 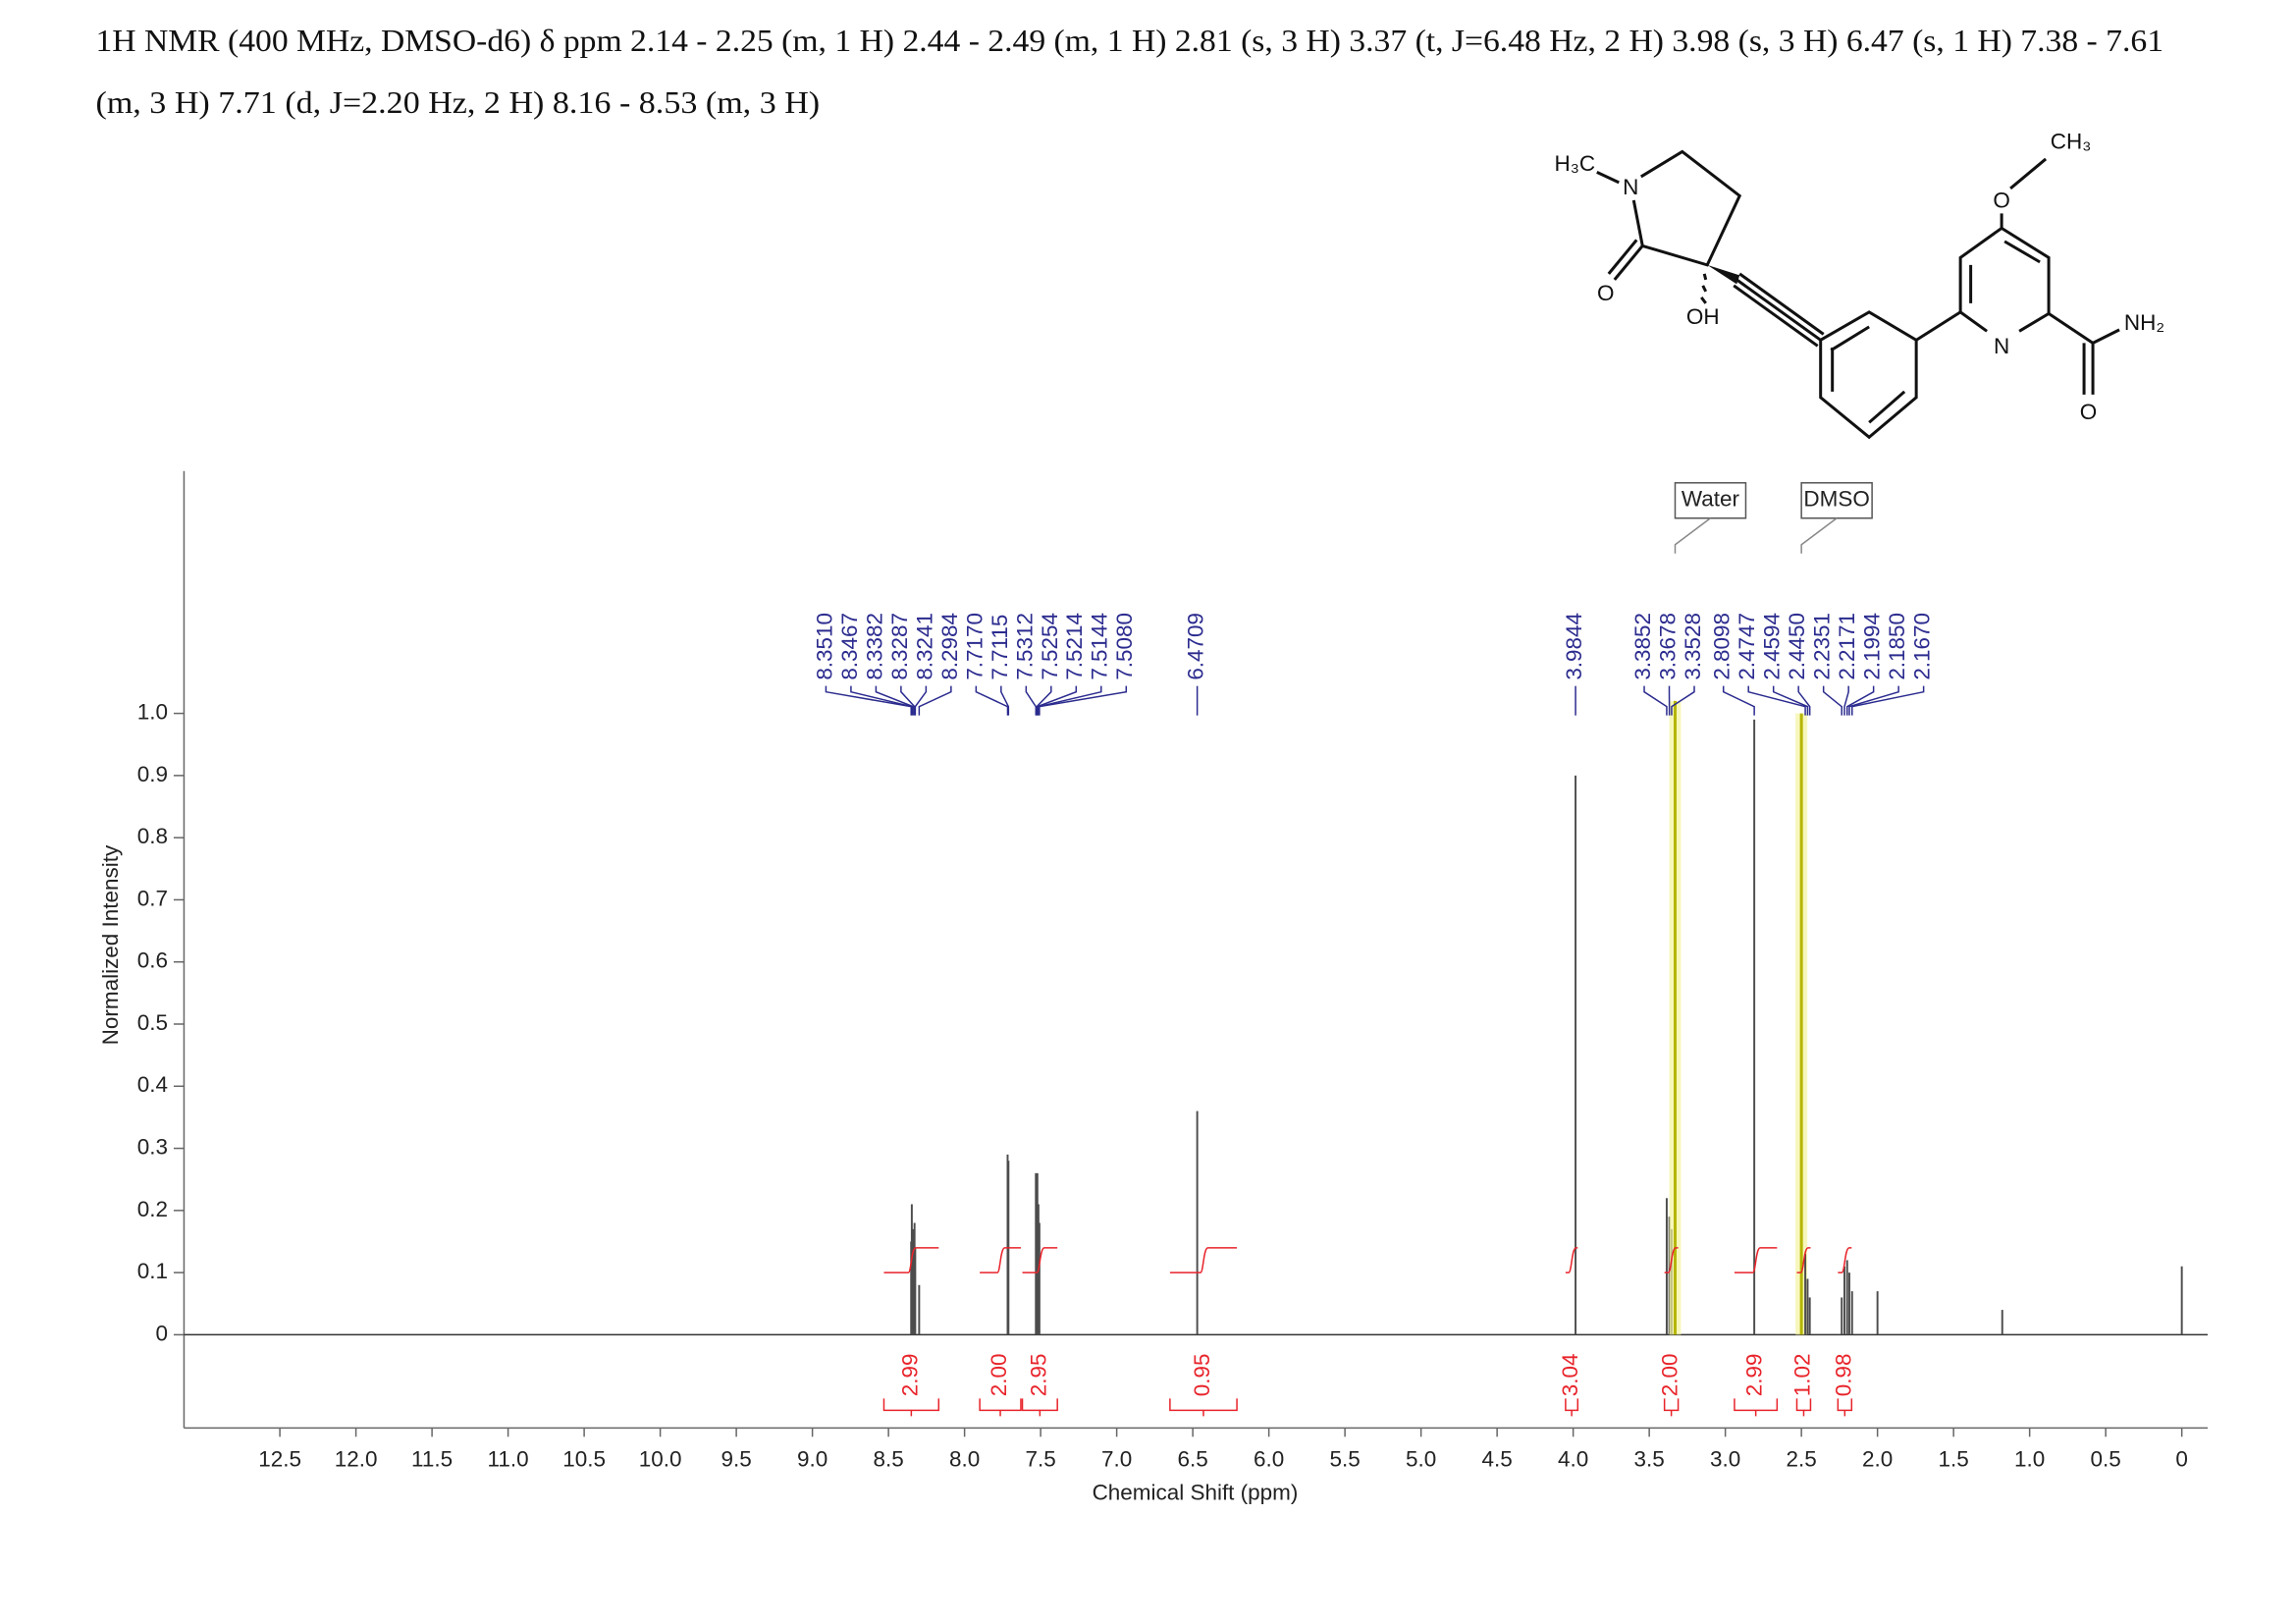 I want to click on integral-label: 2.00, so click(x=1670, y=1374).